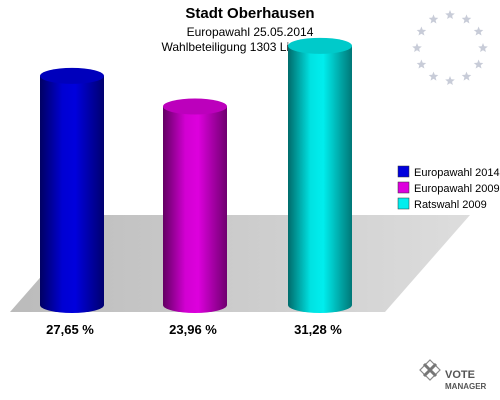 This screenshot has height=400, width=500. I want to click on value-labels: 27,65 % 23,96 % 31,28 %, so click(194, 329).